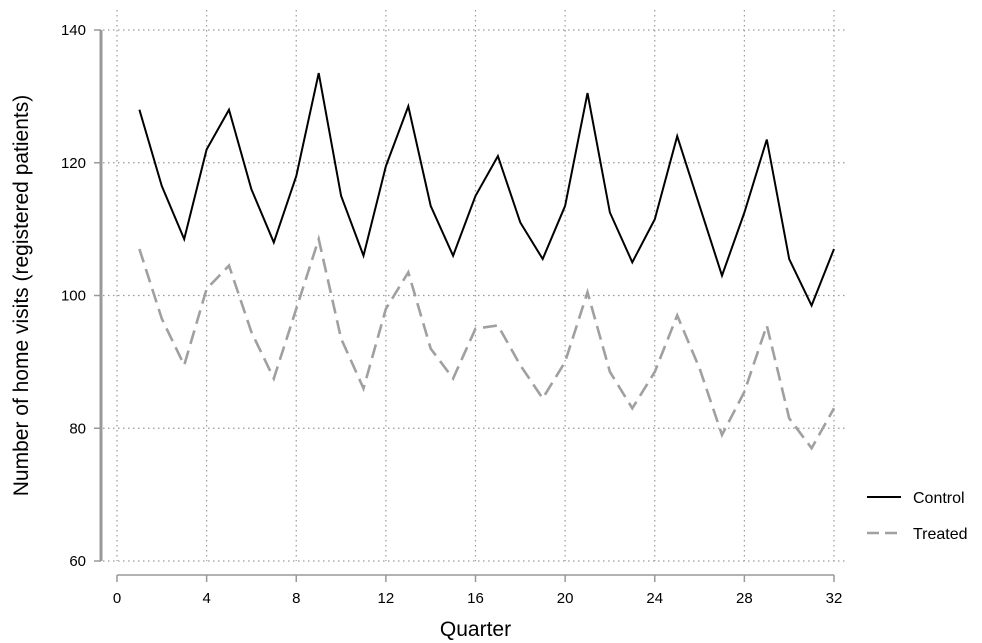 The height and width of the screenshot is (643, 982). What do you see at coordinates (77, 428) in the screenshot?
I see `y-tick-label: 80` at bounding box center [77, 428].